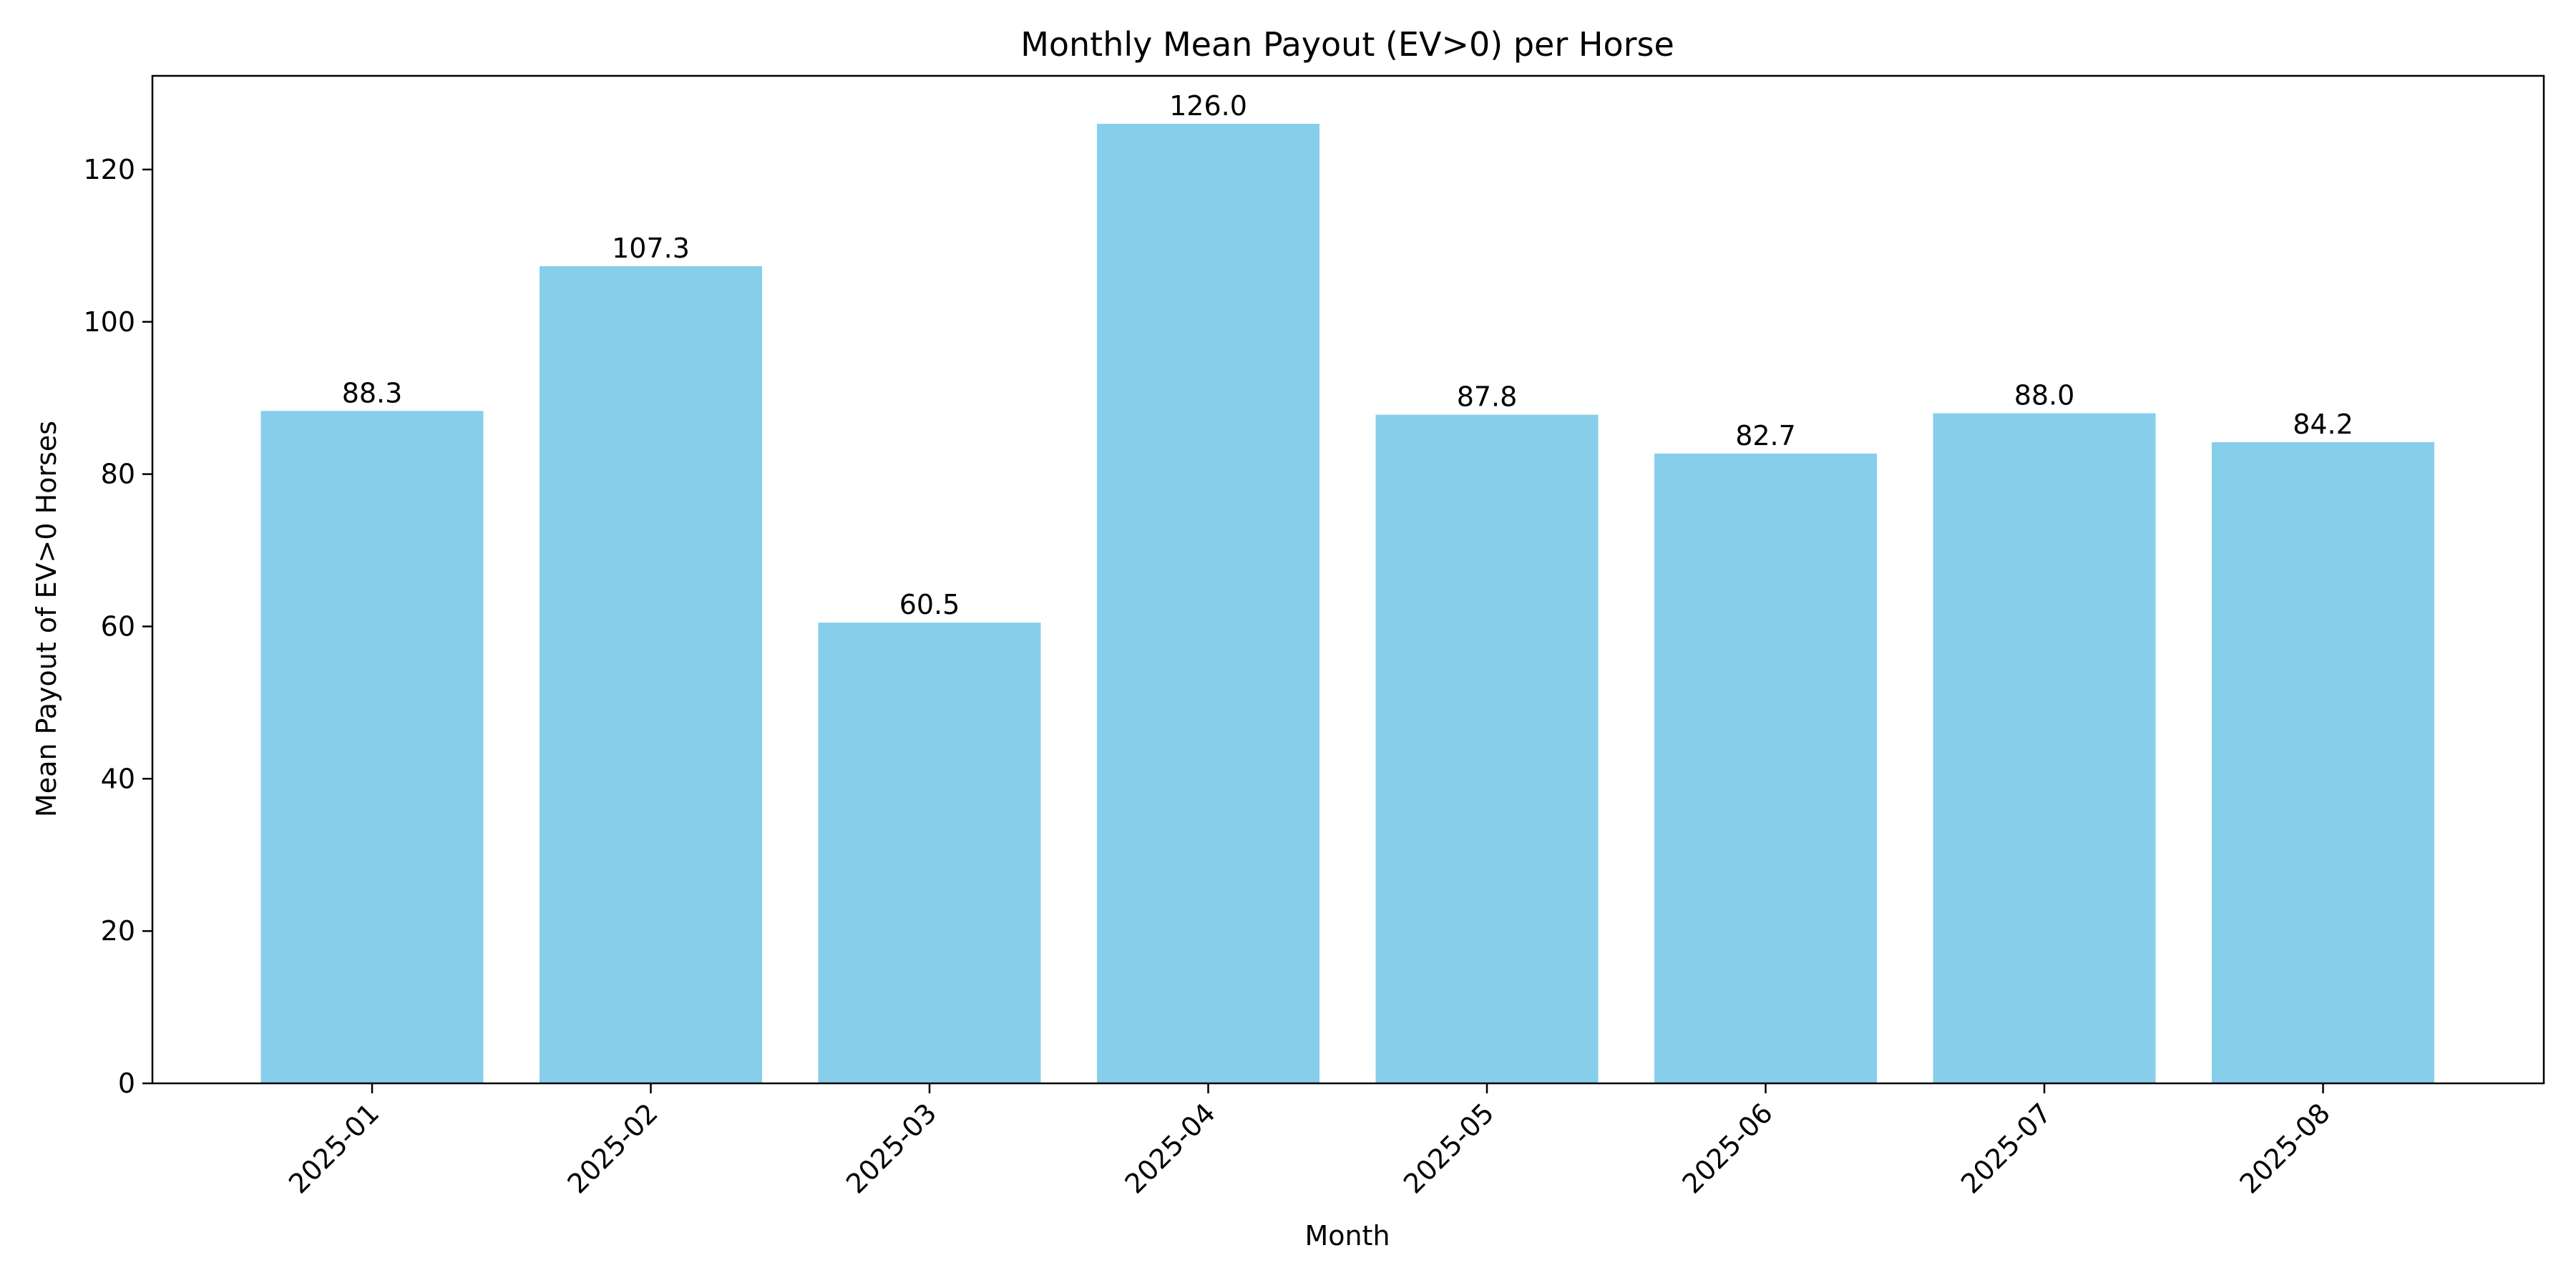  Describe the element at coordinates (1208, 106) in the screenshot. I see `bar-value-label: 126.0` at that location.